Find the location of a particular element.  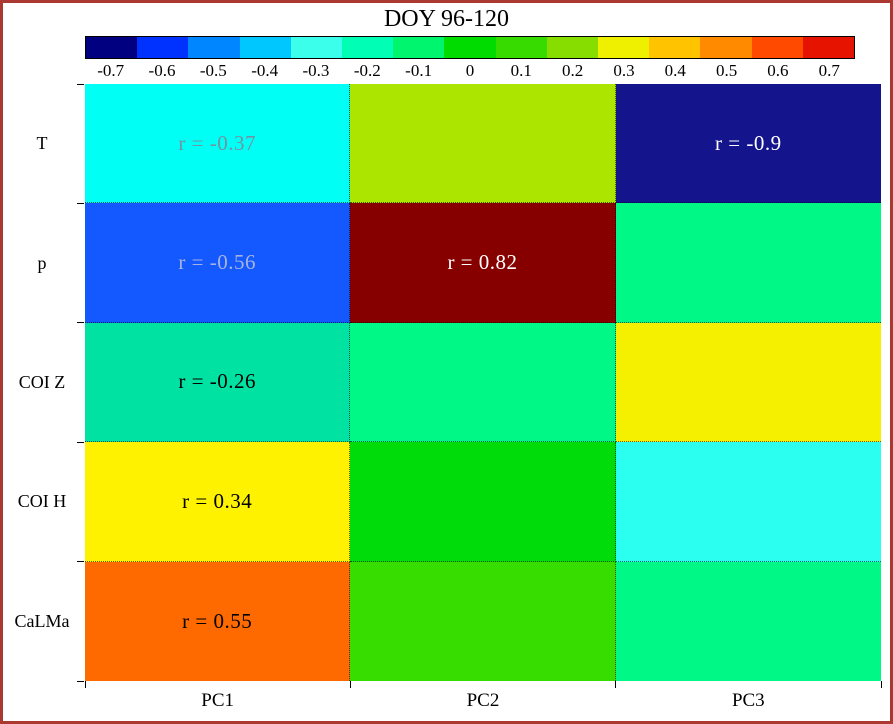

heatmap-cell: r = -0.56 is located at coordinates (218, 263).